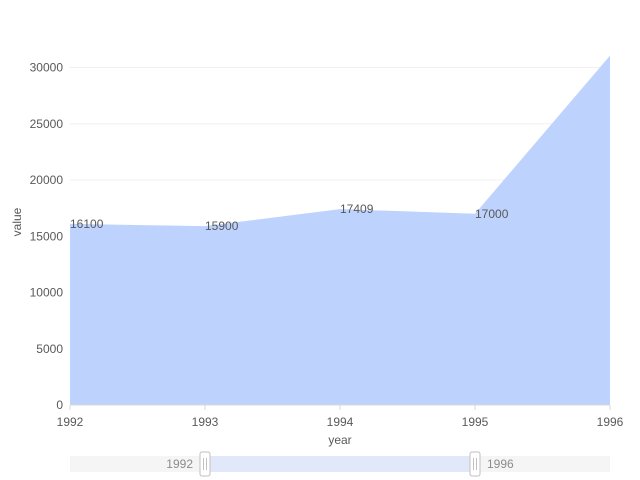 The image size is (640, 480). Describe the element at coordinates (70, 422) in the screenshot. I see `x-tick-label: 1992` at that location.